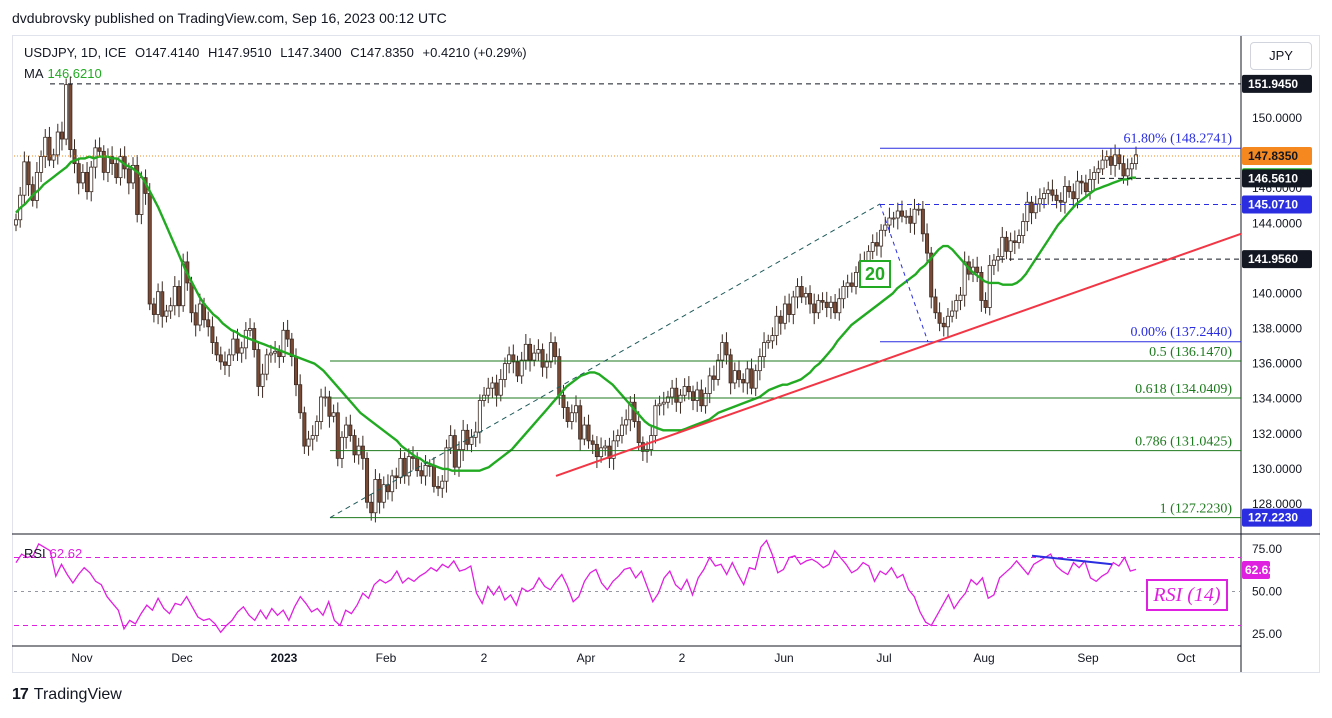 This screenshot has height=718, width=1332. I want to click on tradingview-logo: 17 TradingView, so click(67, 695).